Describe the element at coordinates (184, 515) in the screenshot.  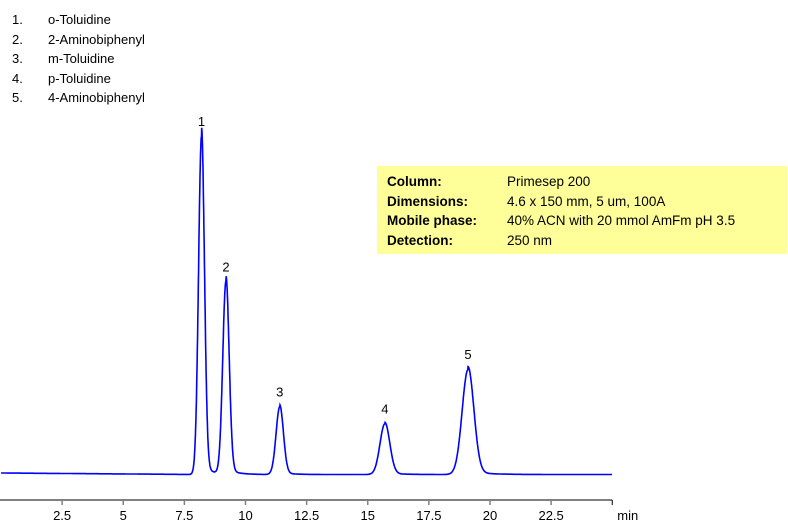
I see `svg-text: 7.5` at that location.